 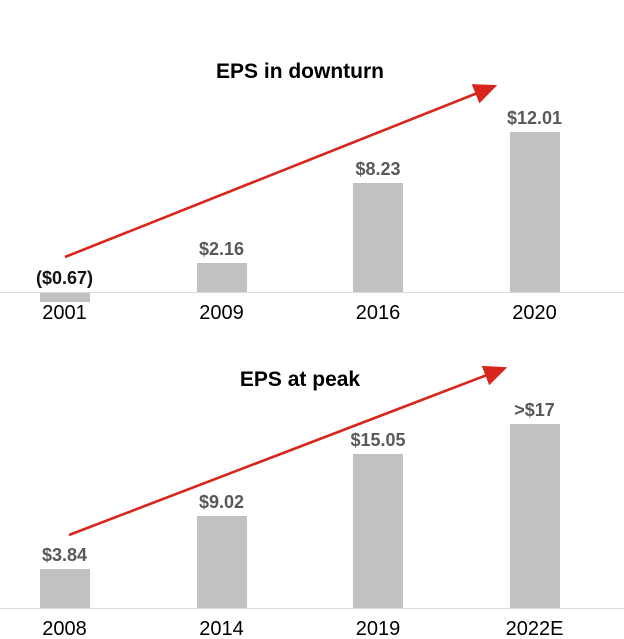 I want to click on bar-2016, so click(x=378, y=237).